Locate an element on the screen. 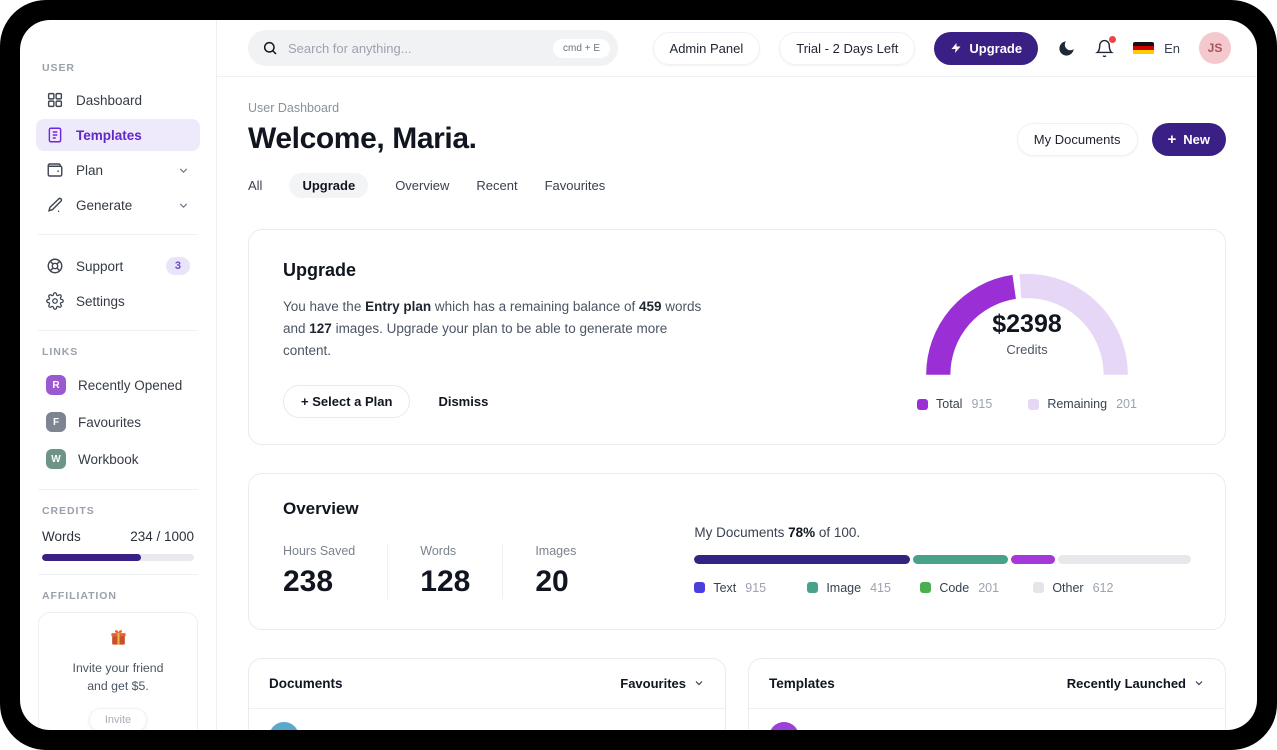 The width and height of the screenshot is (1277, 750). stat-label: Words is located at coordinates (438, 550).